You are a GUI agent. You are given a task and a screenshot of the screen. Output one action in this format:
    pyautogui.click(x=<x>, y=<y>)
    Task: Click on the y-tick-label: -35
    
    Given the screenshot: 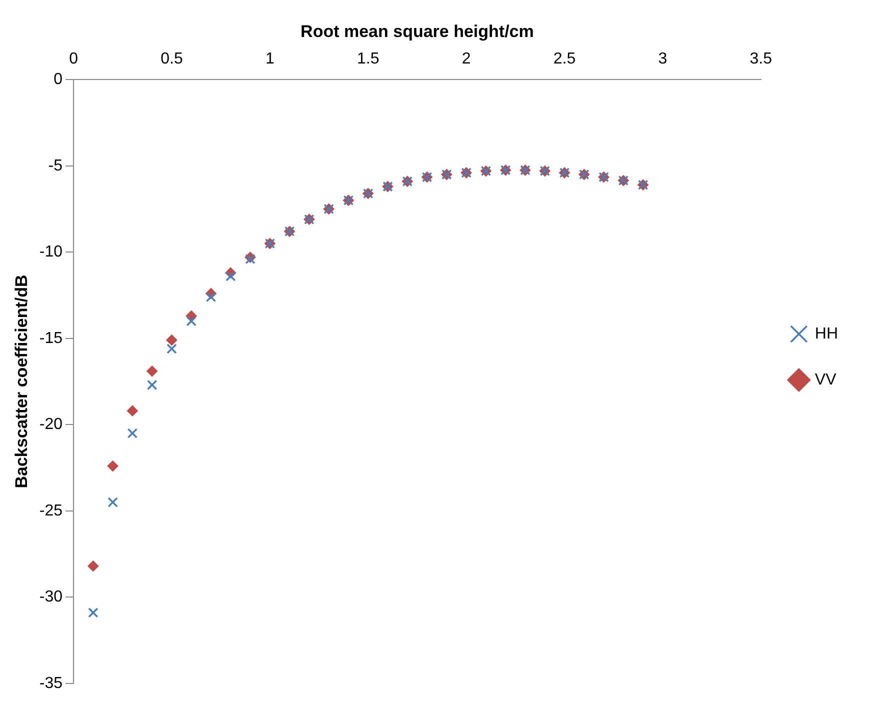 What is the action you would take?
    pyautogui.click(x=51, y=683)
    